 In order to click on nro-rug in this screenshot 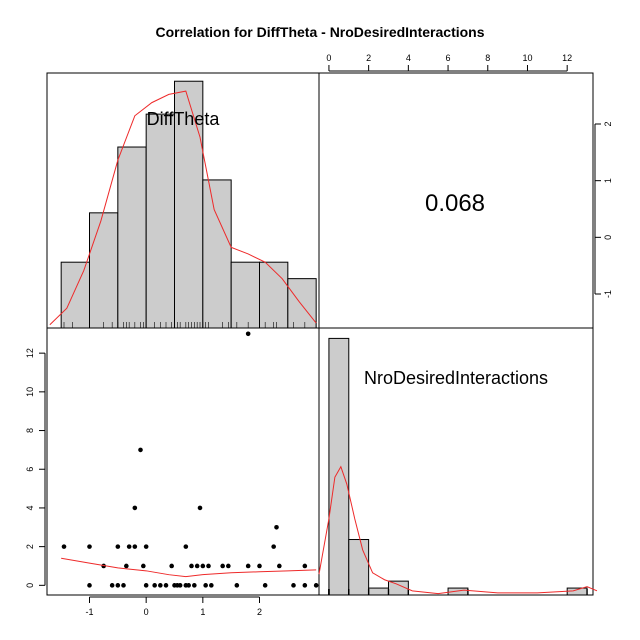, I will do `click(458, 592)`.